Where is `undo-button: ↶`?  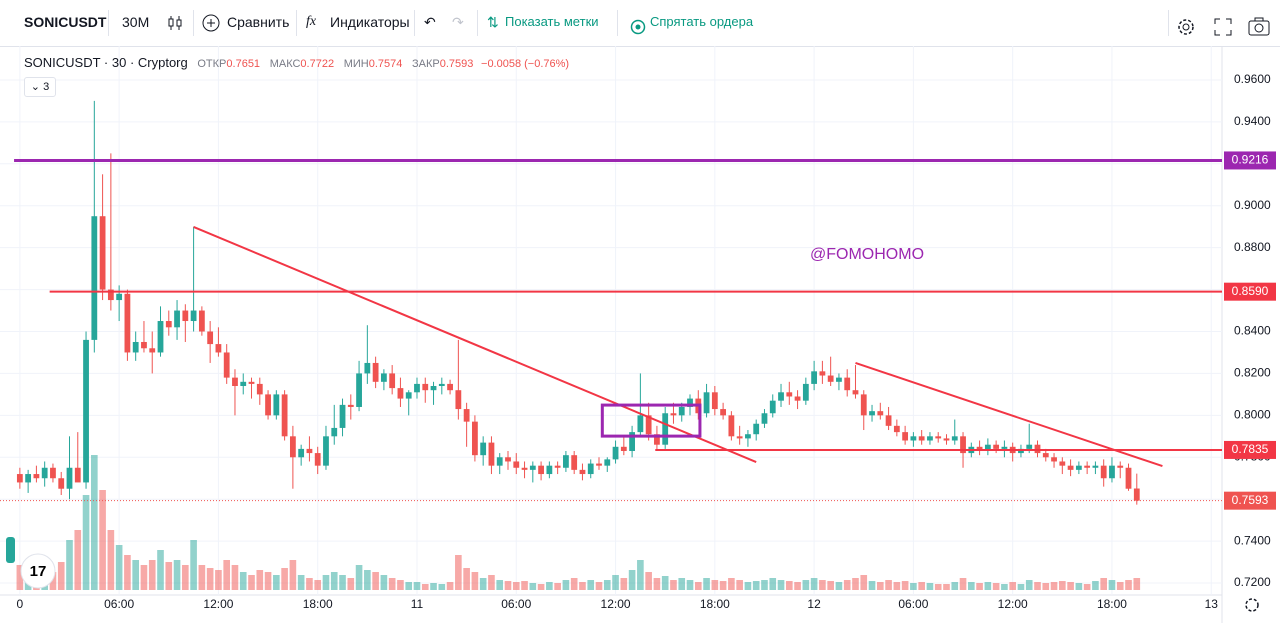
undo-button: ↶ is located at coordinates (430, 22).